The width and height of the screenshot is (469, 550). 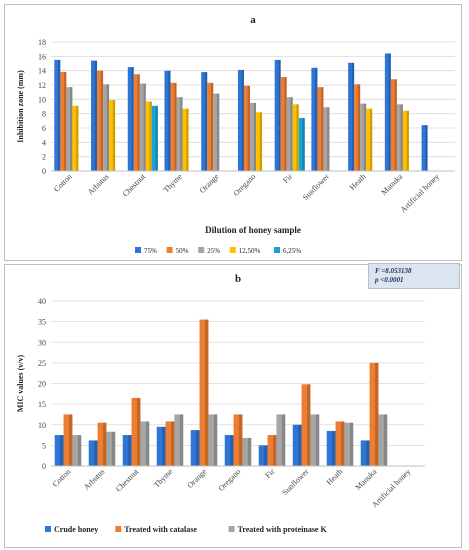 What do you see at coordinates (245, 185) in the screenshot?
I see `x-category-label: Oregano` at bounding box center [245, 185].